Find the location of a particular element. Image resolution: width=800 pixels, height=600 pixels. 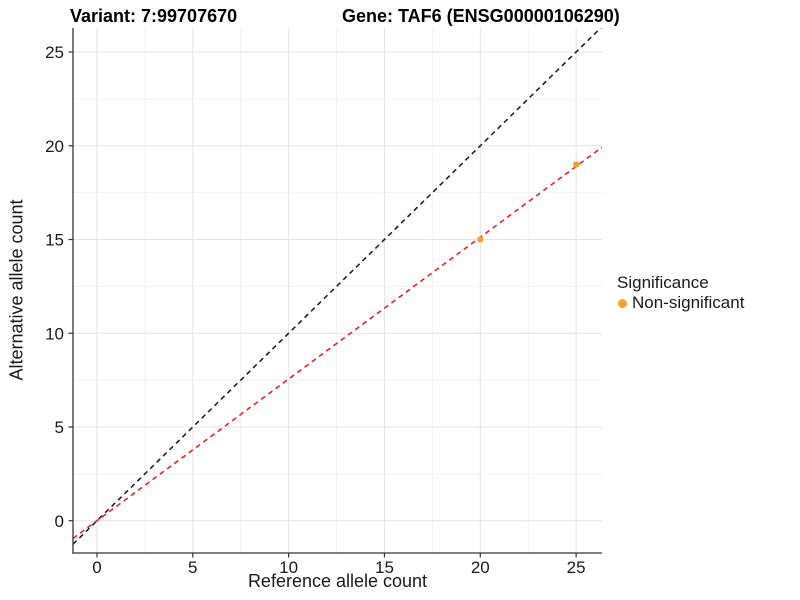

plot-title-gene: Gene: TAF6 (ENSG00000106290) is located at coordinates (481, 16).